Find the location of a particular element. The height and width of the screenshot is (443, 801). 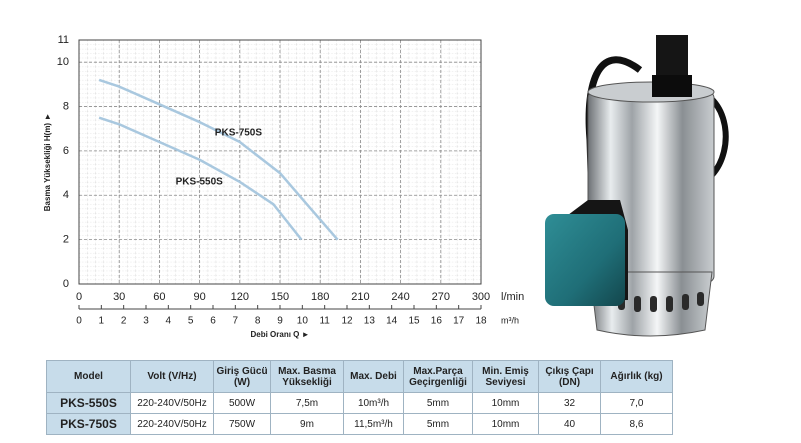

x2-tick-label: 5 is located at coordinates (191, 321).